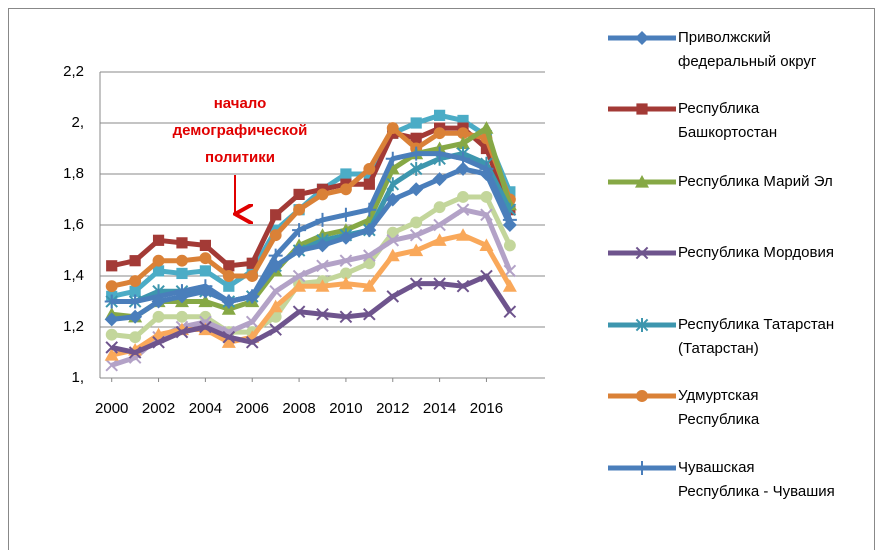 Image resolution: width=877 pixels, height=550 pixels. What do you see at coordinates (240, 130) in the screenshot?
I see `annotation: начало демографической политики` at bounding box center [240, 130].